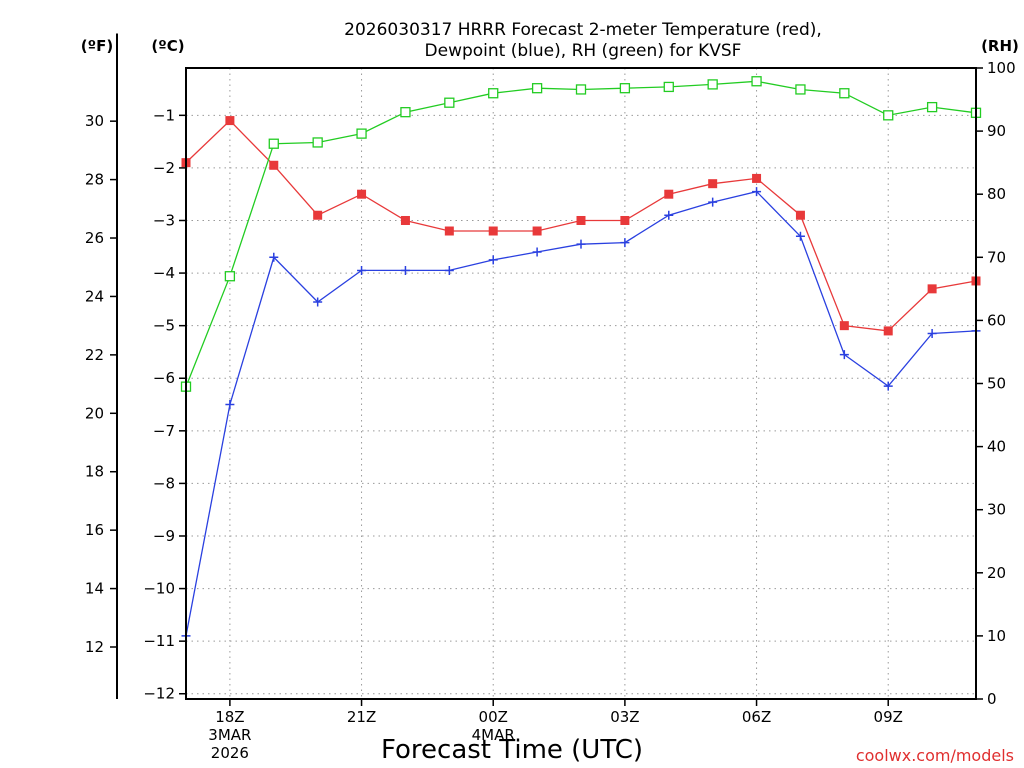 The width and height of the screenshot is (1024, 768). Describe the element at coordinates (97, 46) in the screenshot. I see `fahrenheit-unit-label: (ºF)` at that location.